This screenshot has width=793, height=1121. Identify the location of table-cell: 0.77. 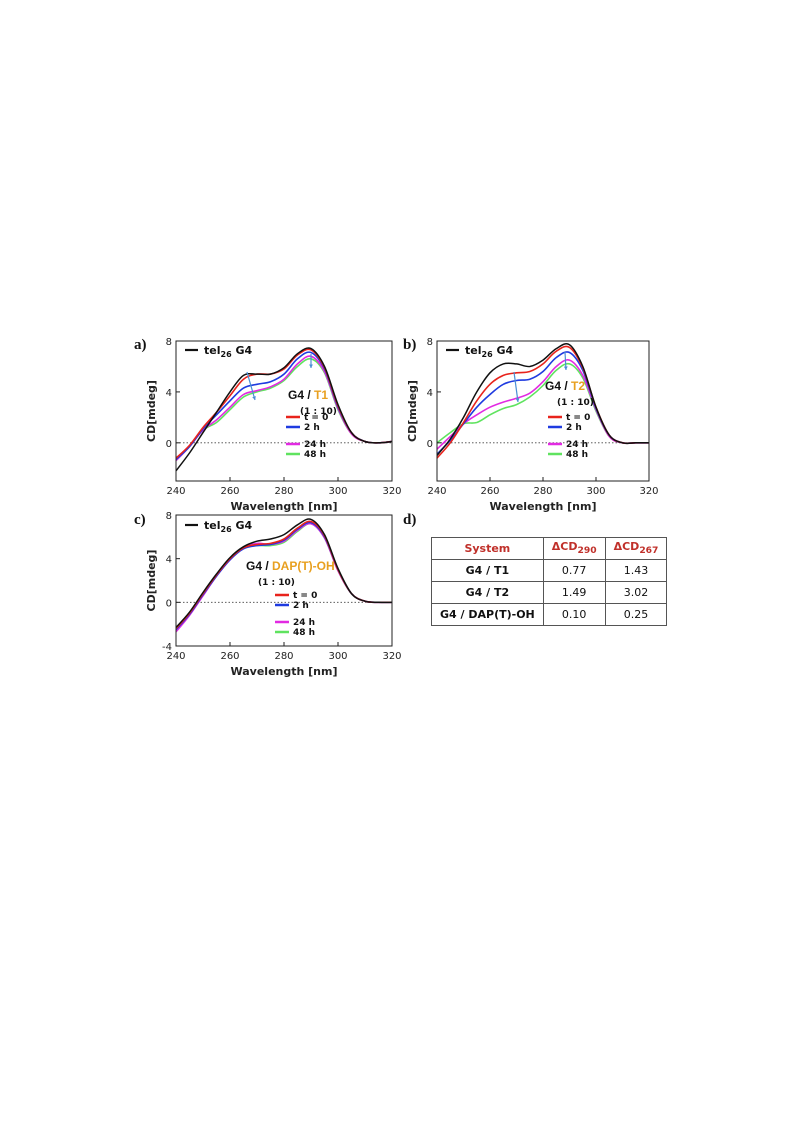
(574, 570).